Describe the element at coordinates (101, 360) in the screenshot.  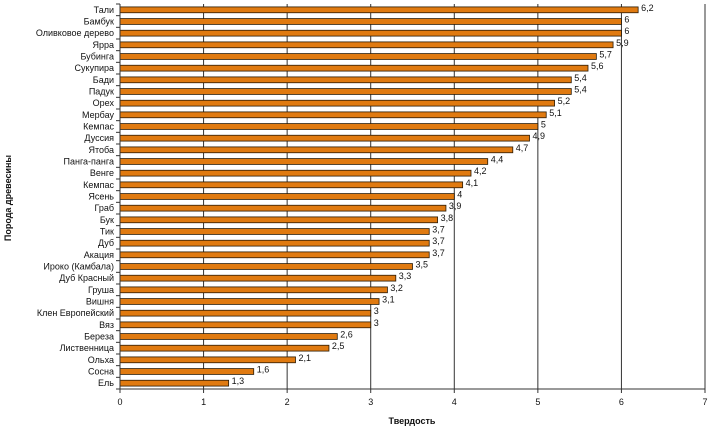
I see `category-label: Ольха` at that location.